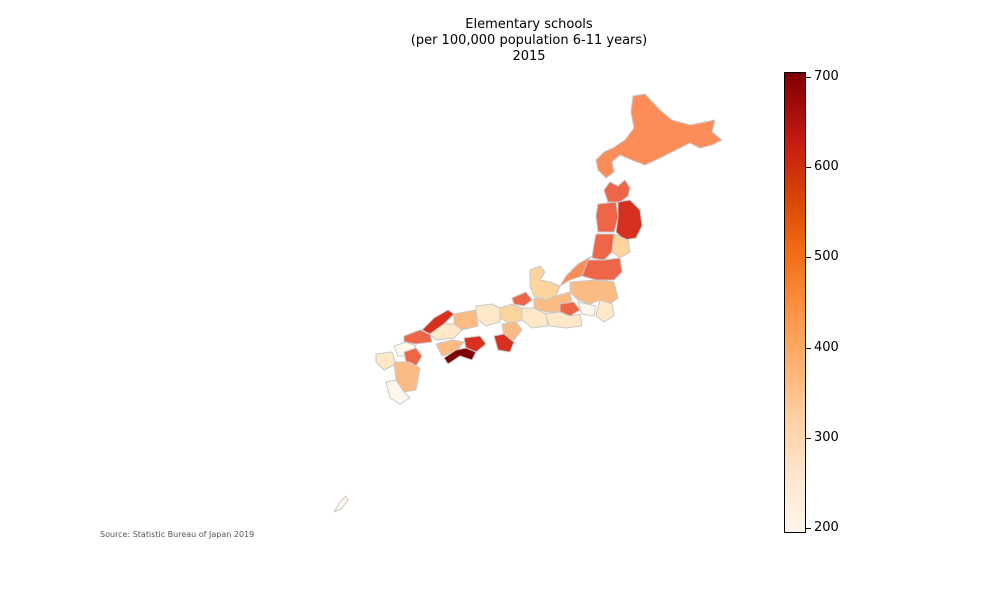 This screenshot has height=600, width=1000. Describe the element at coordinates (659, 136) in the screenshot. I see `region-hokkaido` at that location.